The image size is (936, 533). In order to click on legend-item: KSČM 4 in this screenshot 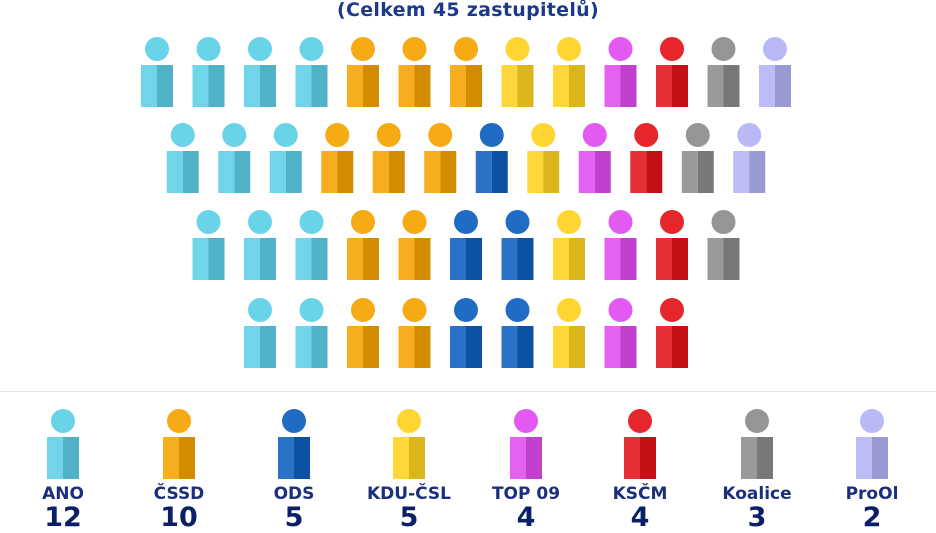, I will do `click(640, 470)`.